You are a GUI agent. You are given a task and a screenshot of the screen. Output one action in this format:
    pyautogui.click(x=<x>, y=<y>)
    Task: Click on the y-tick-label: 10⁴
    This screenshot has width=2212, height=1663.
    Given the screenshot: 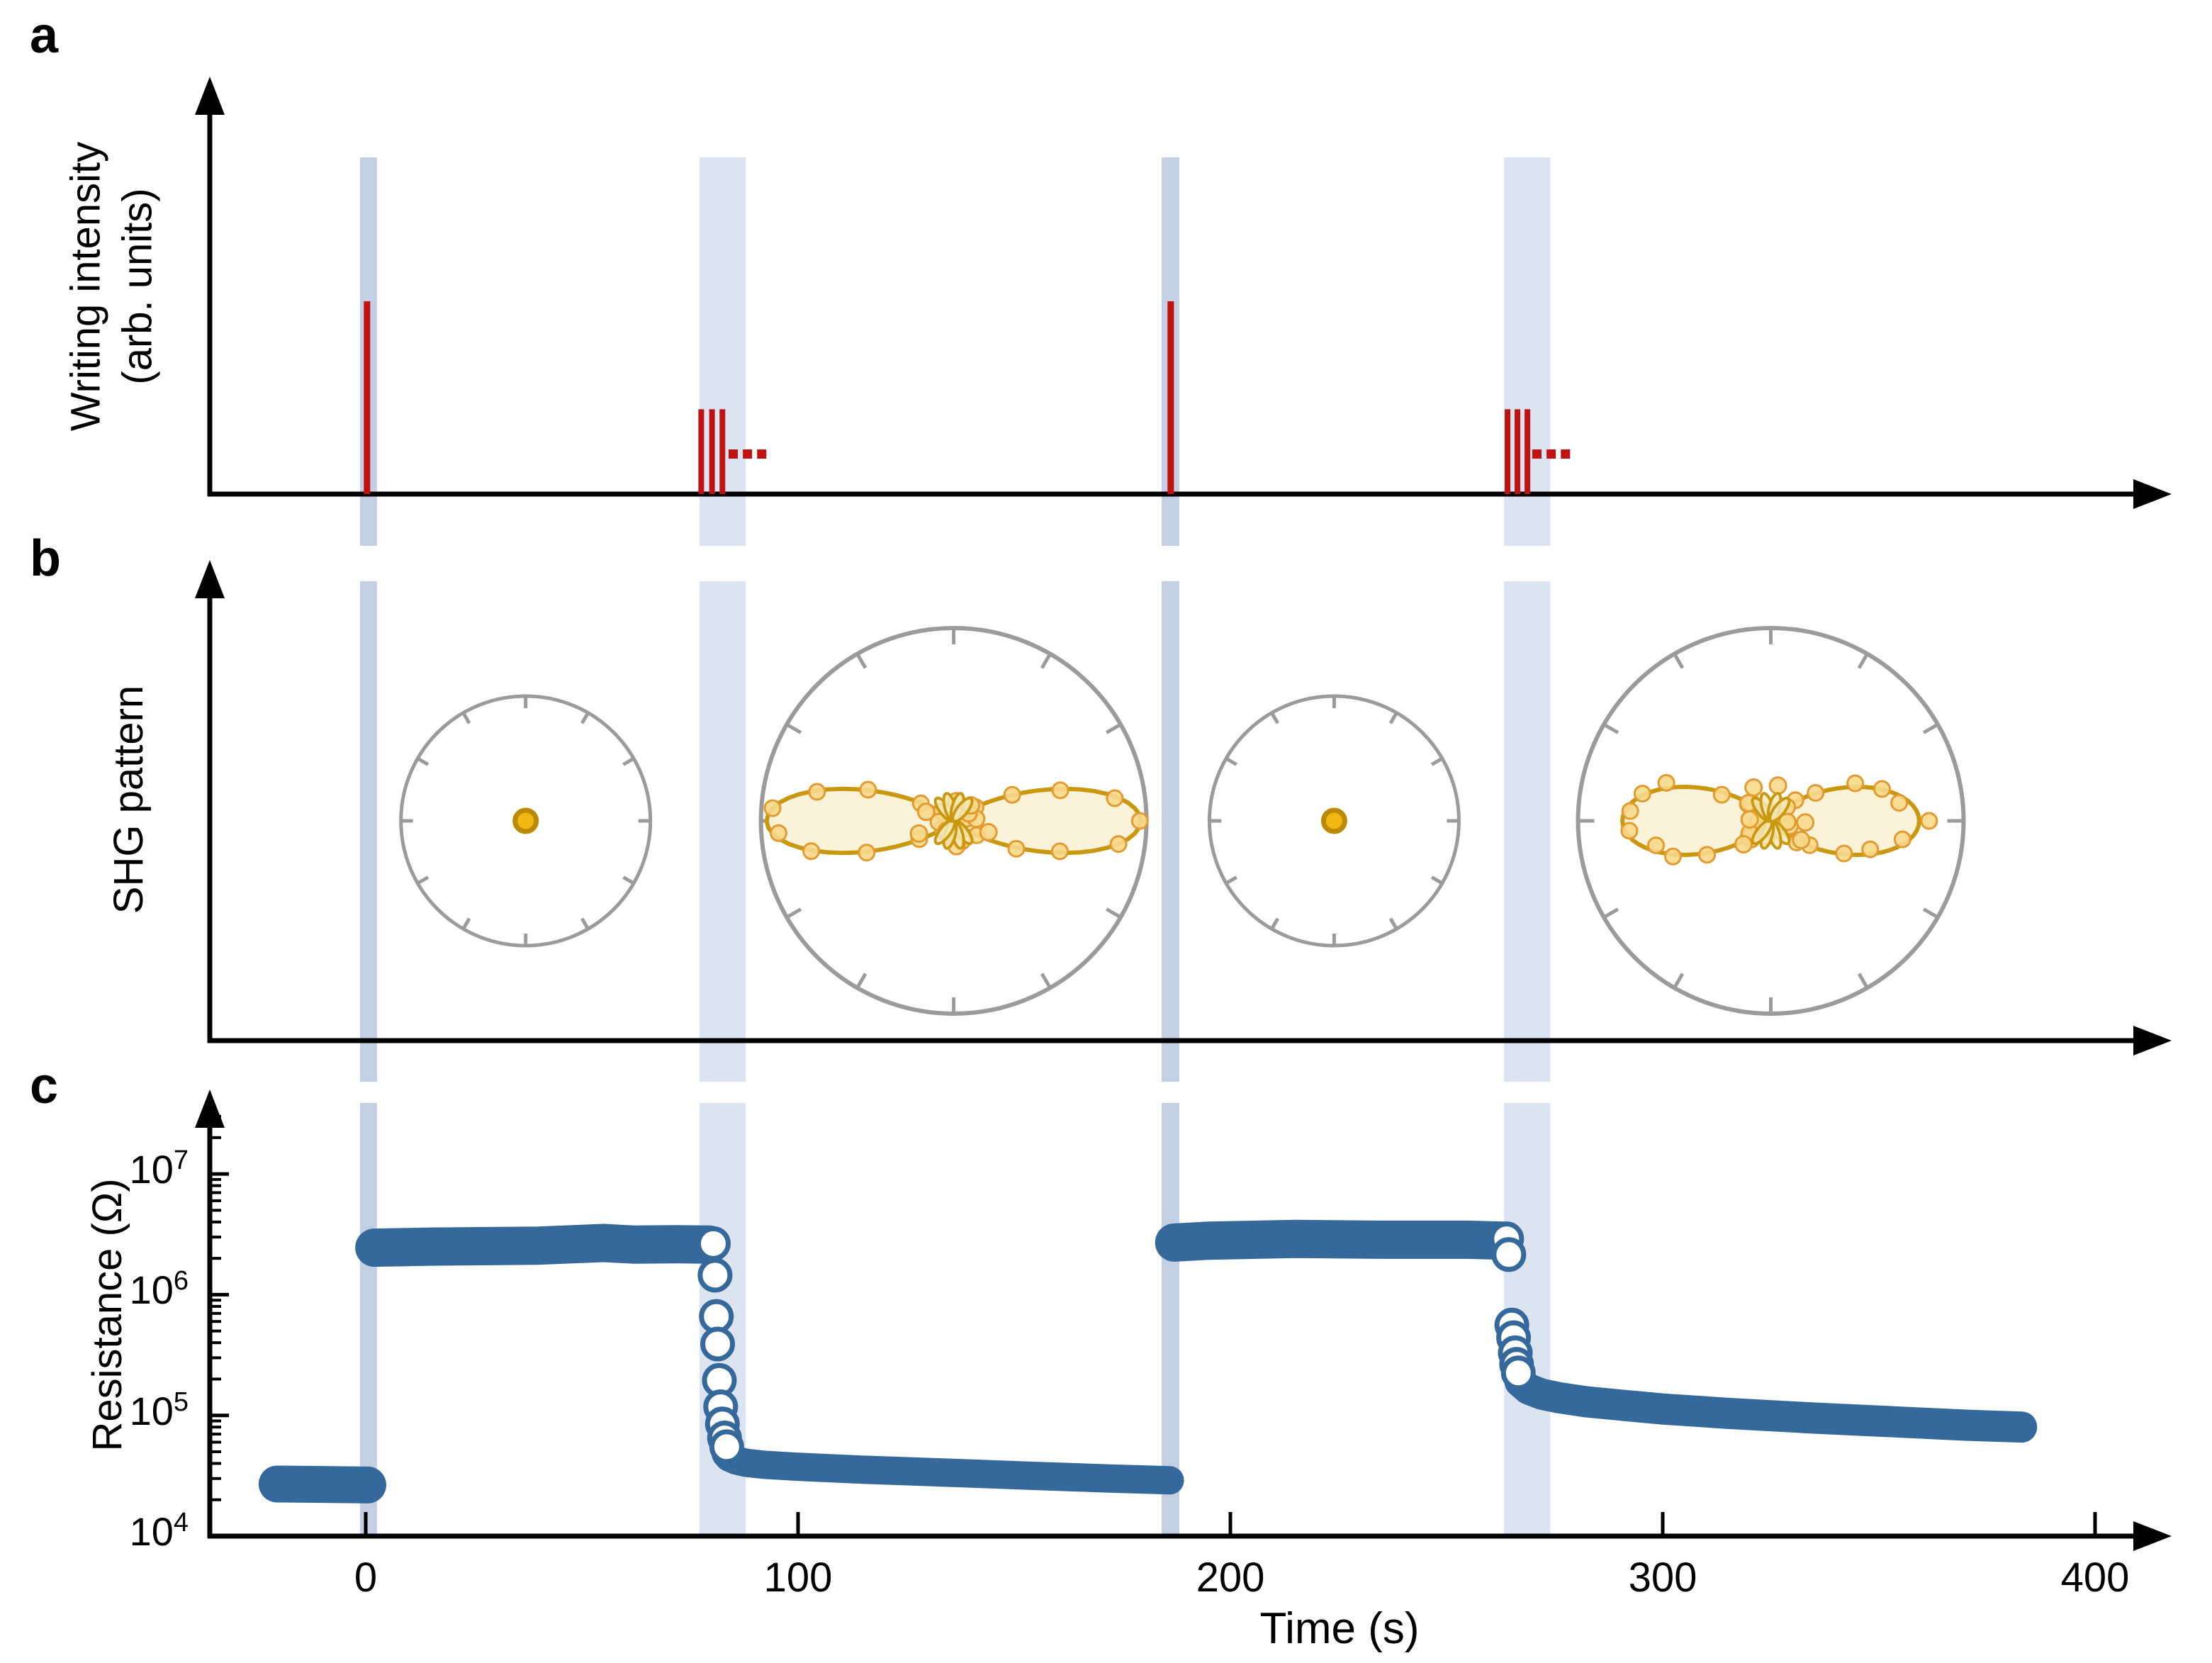 What is the action you would take?
    pyautogui.click(x=159, y=1531)
    